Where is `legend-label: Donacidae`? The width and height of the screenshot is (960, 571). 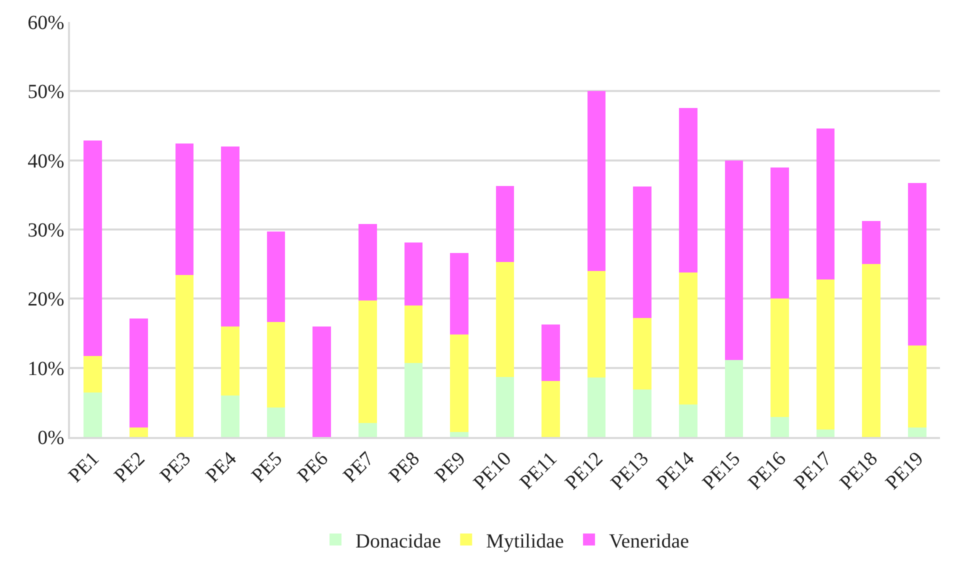
legend-label: Donacidae is located at coordinates (399, 541).